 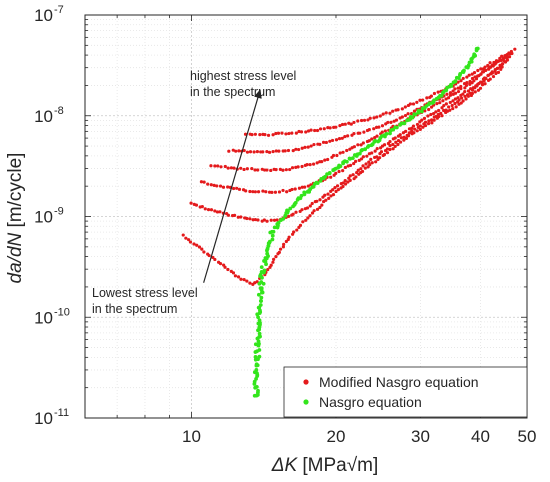 I want to click on legend: Modified Nasgro equation Nasgro equation, so click(x=405, y=392).